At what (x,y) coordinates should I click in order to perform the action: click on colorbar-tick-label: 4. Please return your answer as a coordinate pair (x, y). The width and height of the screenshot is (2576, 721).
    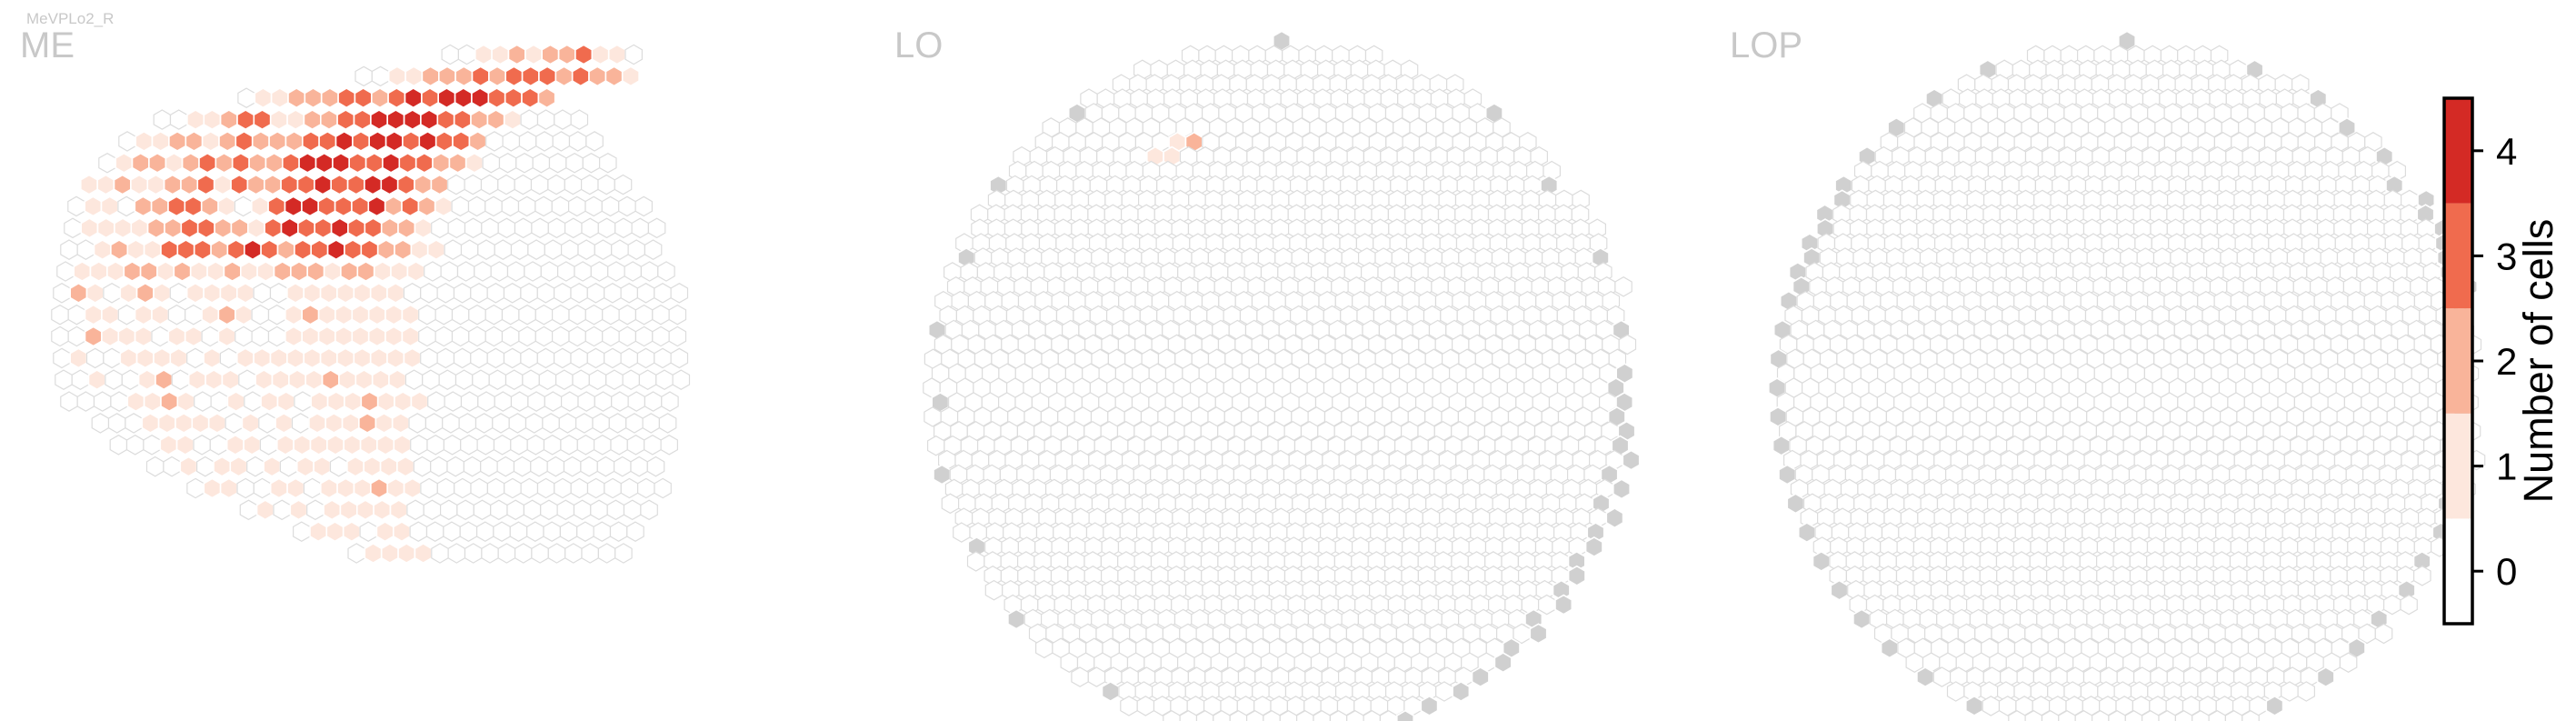
    Looking at the image, I should click on (2506, 151).